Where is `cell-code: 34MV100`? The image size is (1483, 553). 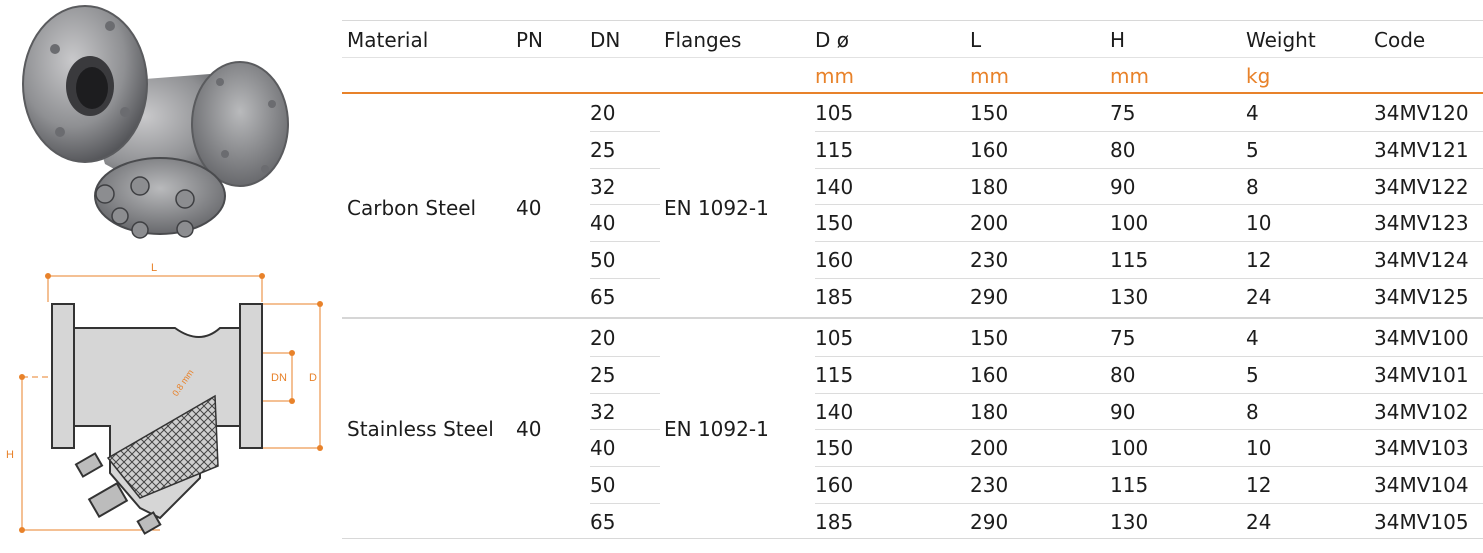
cell-code: 34MV100 is located at coordinates (1421, 338).